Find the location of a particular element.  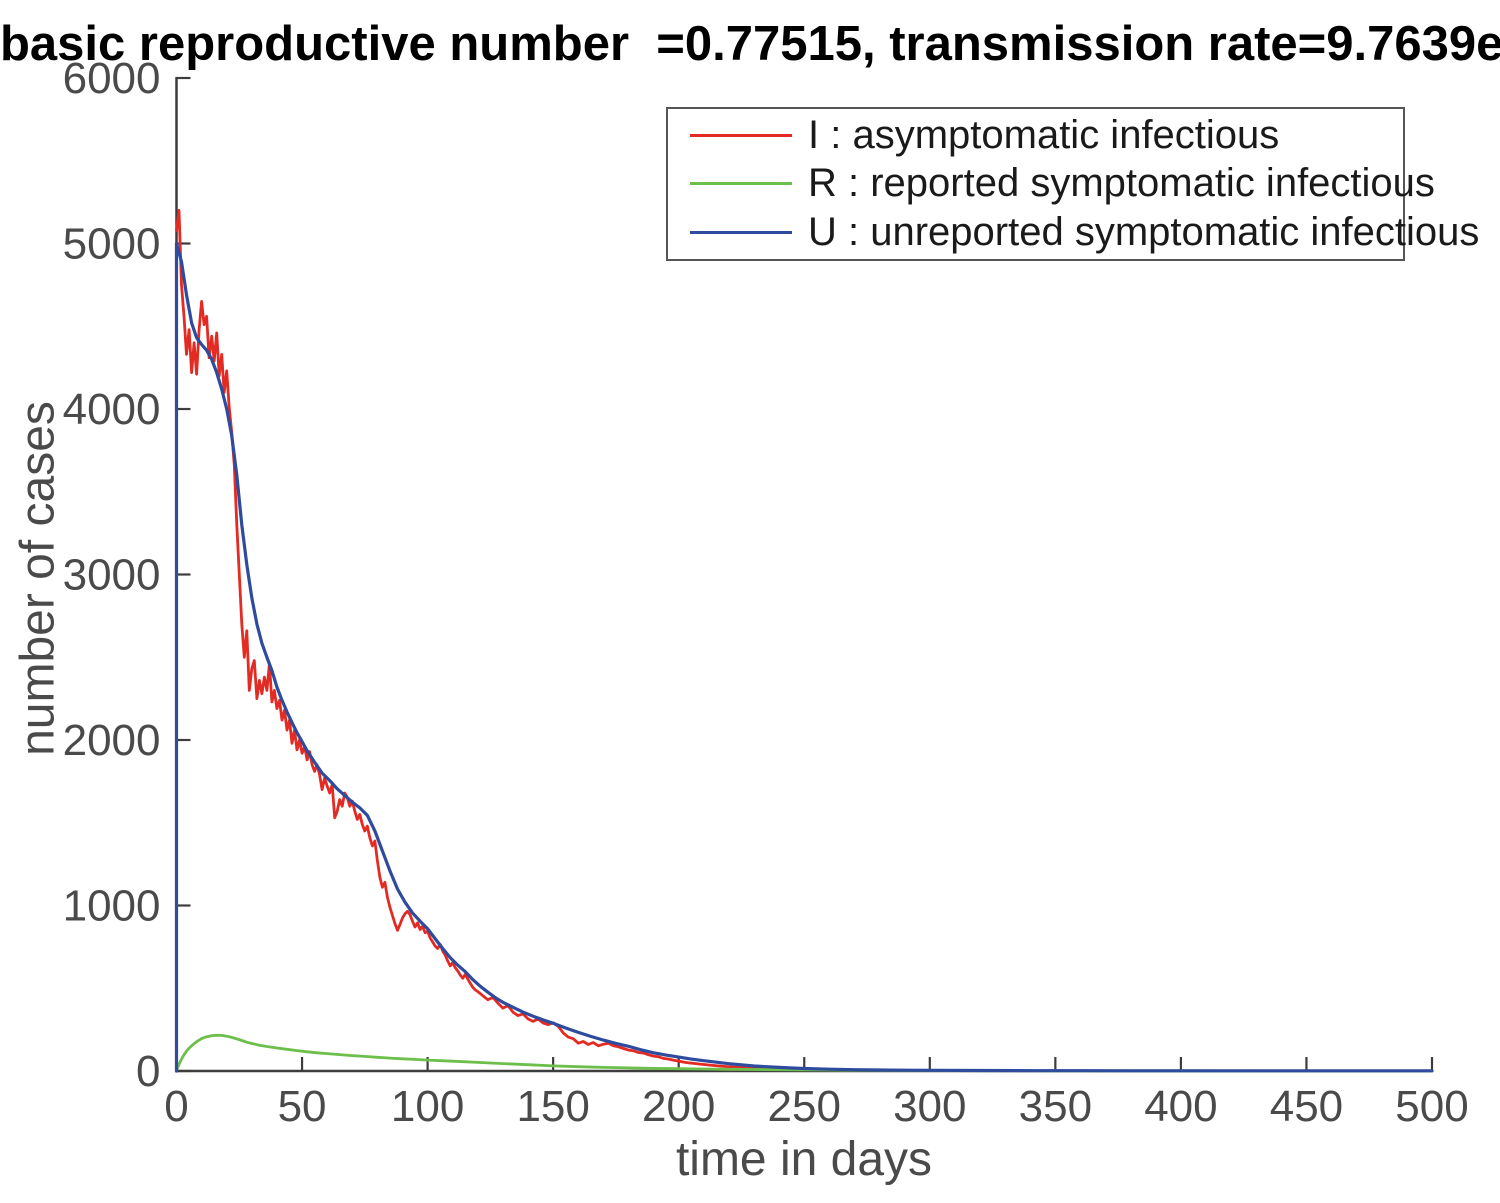

x-tick-label: 0 is located at coordinates (176, 1106).